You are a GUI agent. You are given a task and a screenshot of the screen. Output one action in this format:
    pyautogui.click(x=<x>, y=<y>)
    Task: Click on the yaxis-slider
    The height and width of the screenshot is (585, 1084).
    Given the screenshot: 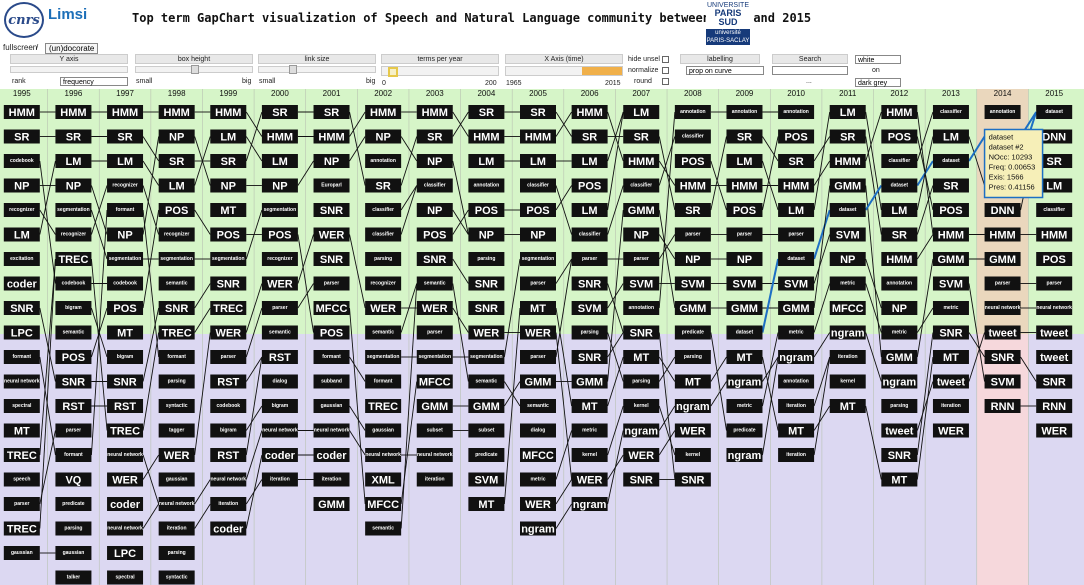 What is the action you would take?
    pyautogui.click(x=69, y=69)
    